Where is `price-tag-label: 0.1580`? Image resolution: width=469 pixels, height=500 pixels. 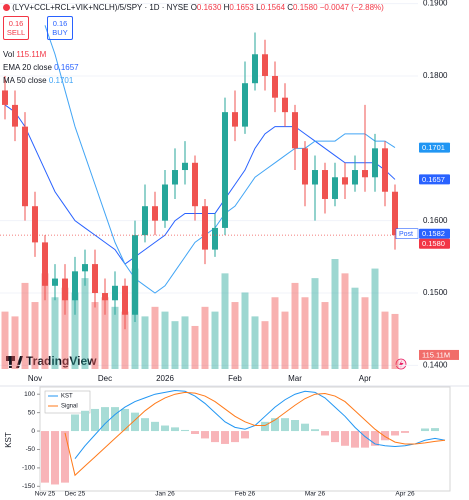 price-tag-label: 0.1580 is located at coordinates (433, 243).